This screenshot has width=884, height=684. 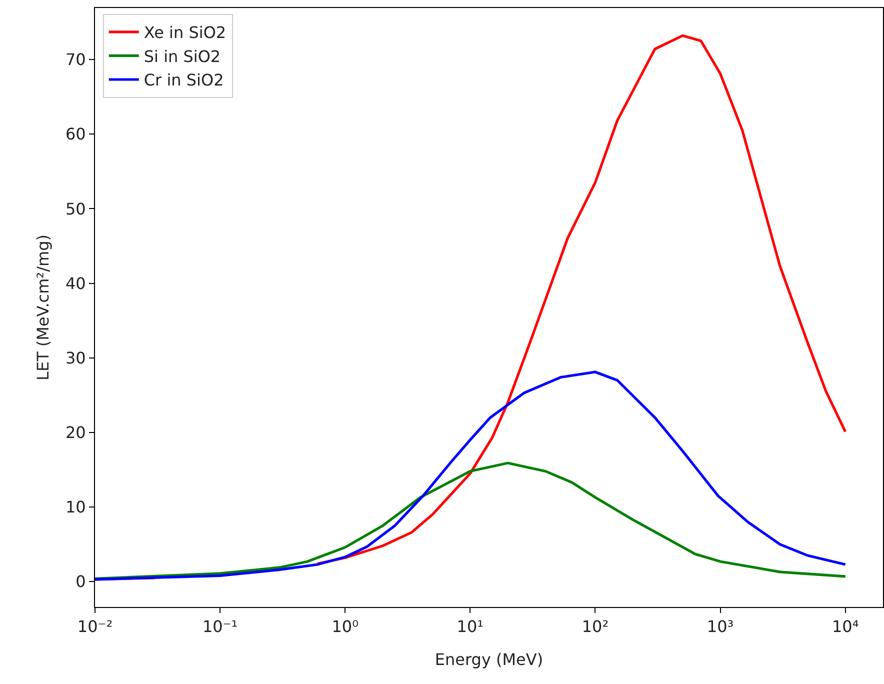 What do you see at coordinates (489, 659) in the screenshot?
I see `x-axis-title: Energy (MeV)` at bounding box center [489, 659].